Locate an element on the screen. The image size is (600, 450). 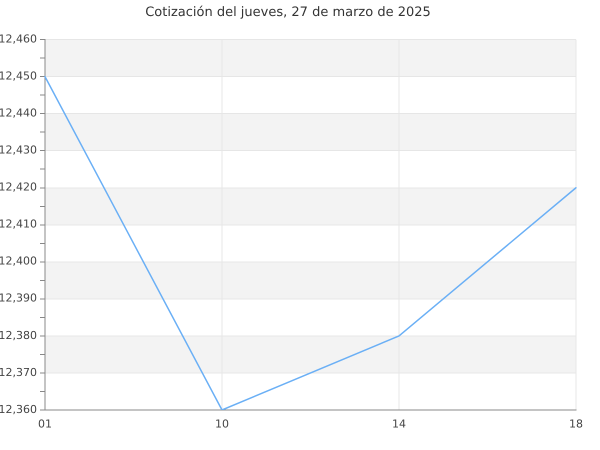
x-tick-label: 10 is located at coordinates (222, 423).